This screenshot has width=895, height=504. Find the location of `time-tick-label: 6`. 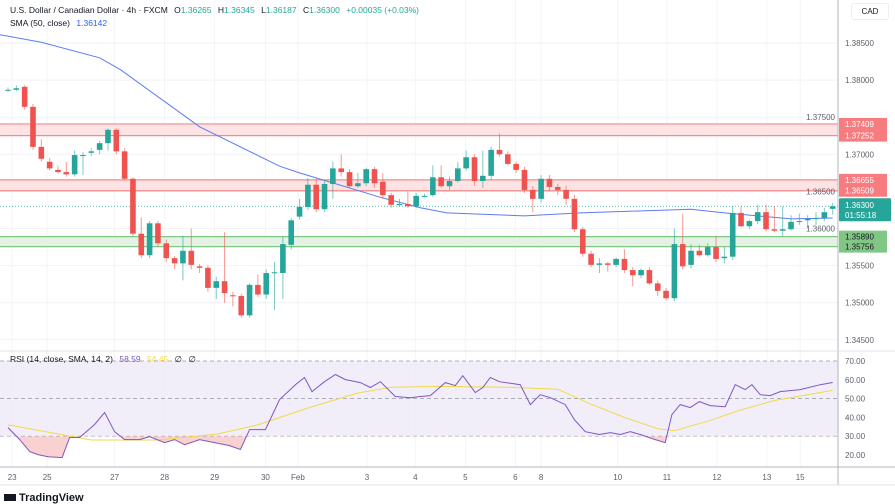

time-tick-label: 6 is located at coordinates (515, 477).